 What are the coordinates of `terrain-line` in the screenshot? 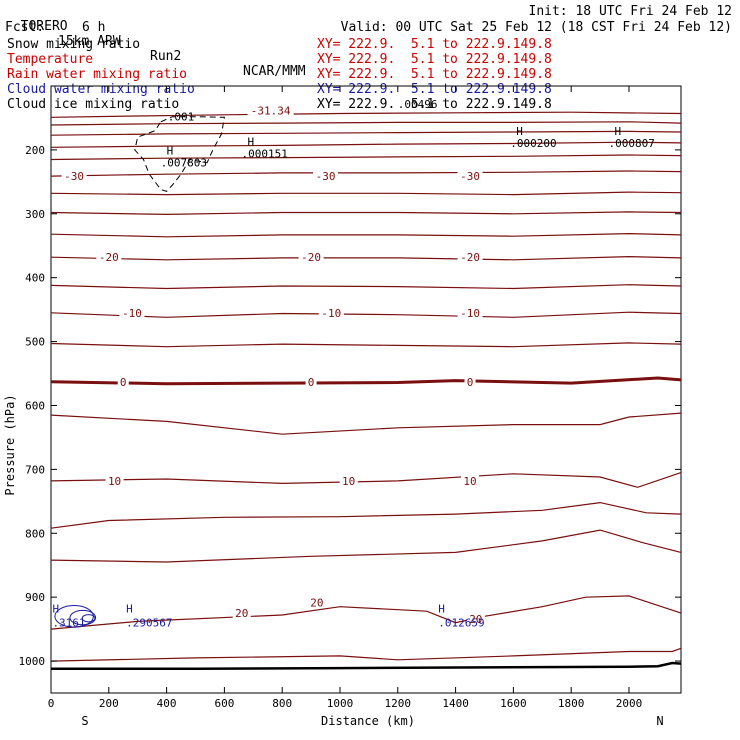 It's located at (366, 665).